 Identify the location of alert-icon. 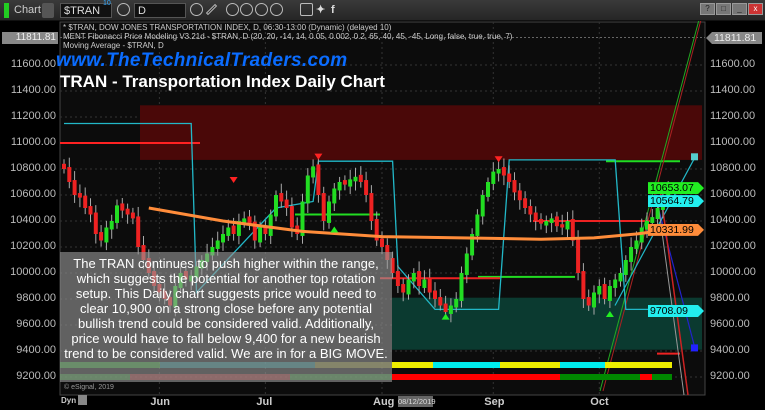
(261, 9).